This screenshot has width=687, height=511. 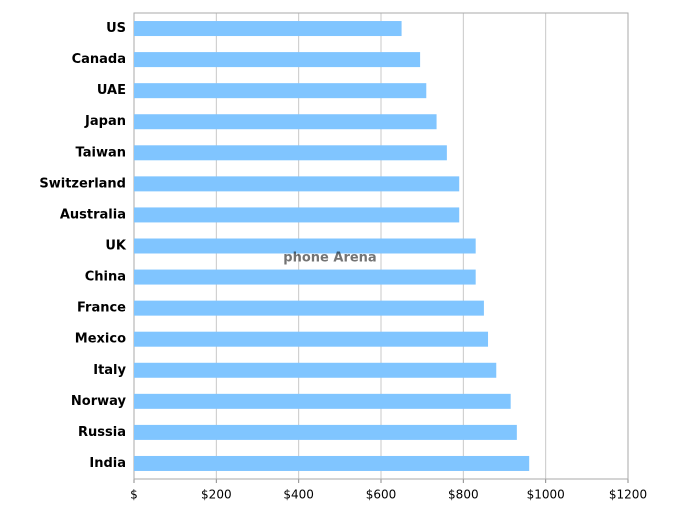 I want to click on x-tick-label: $600, so click(x=381, y=495).